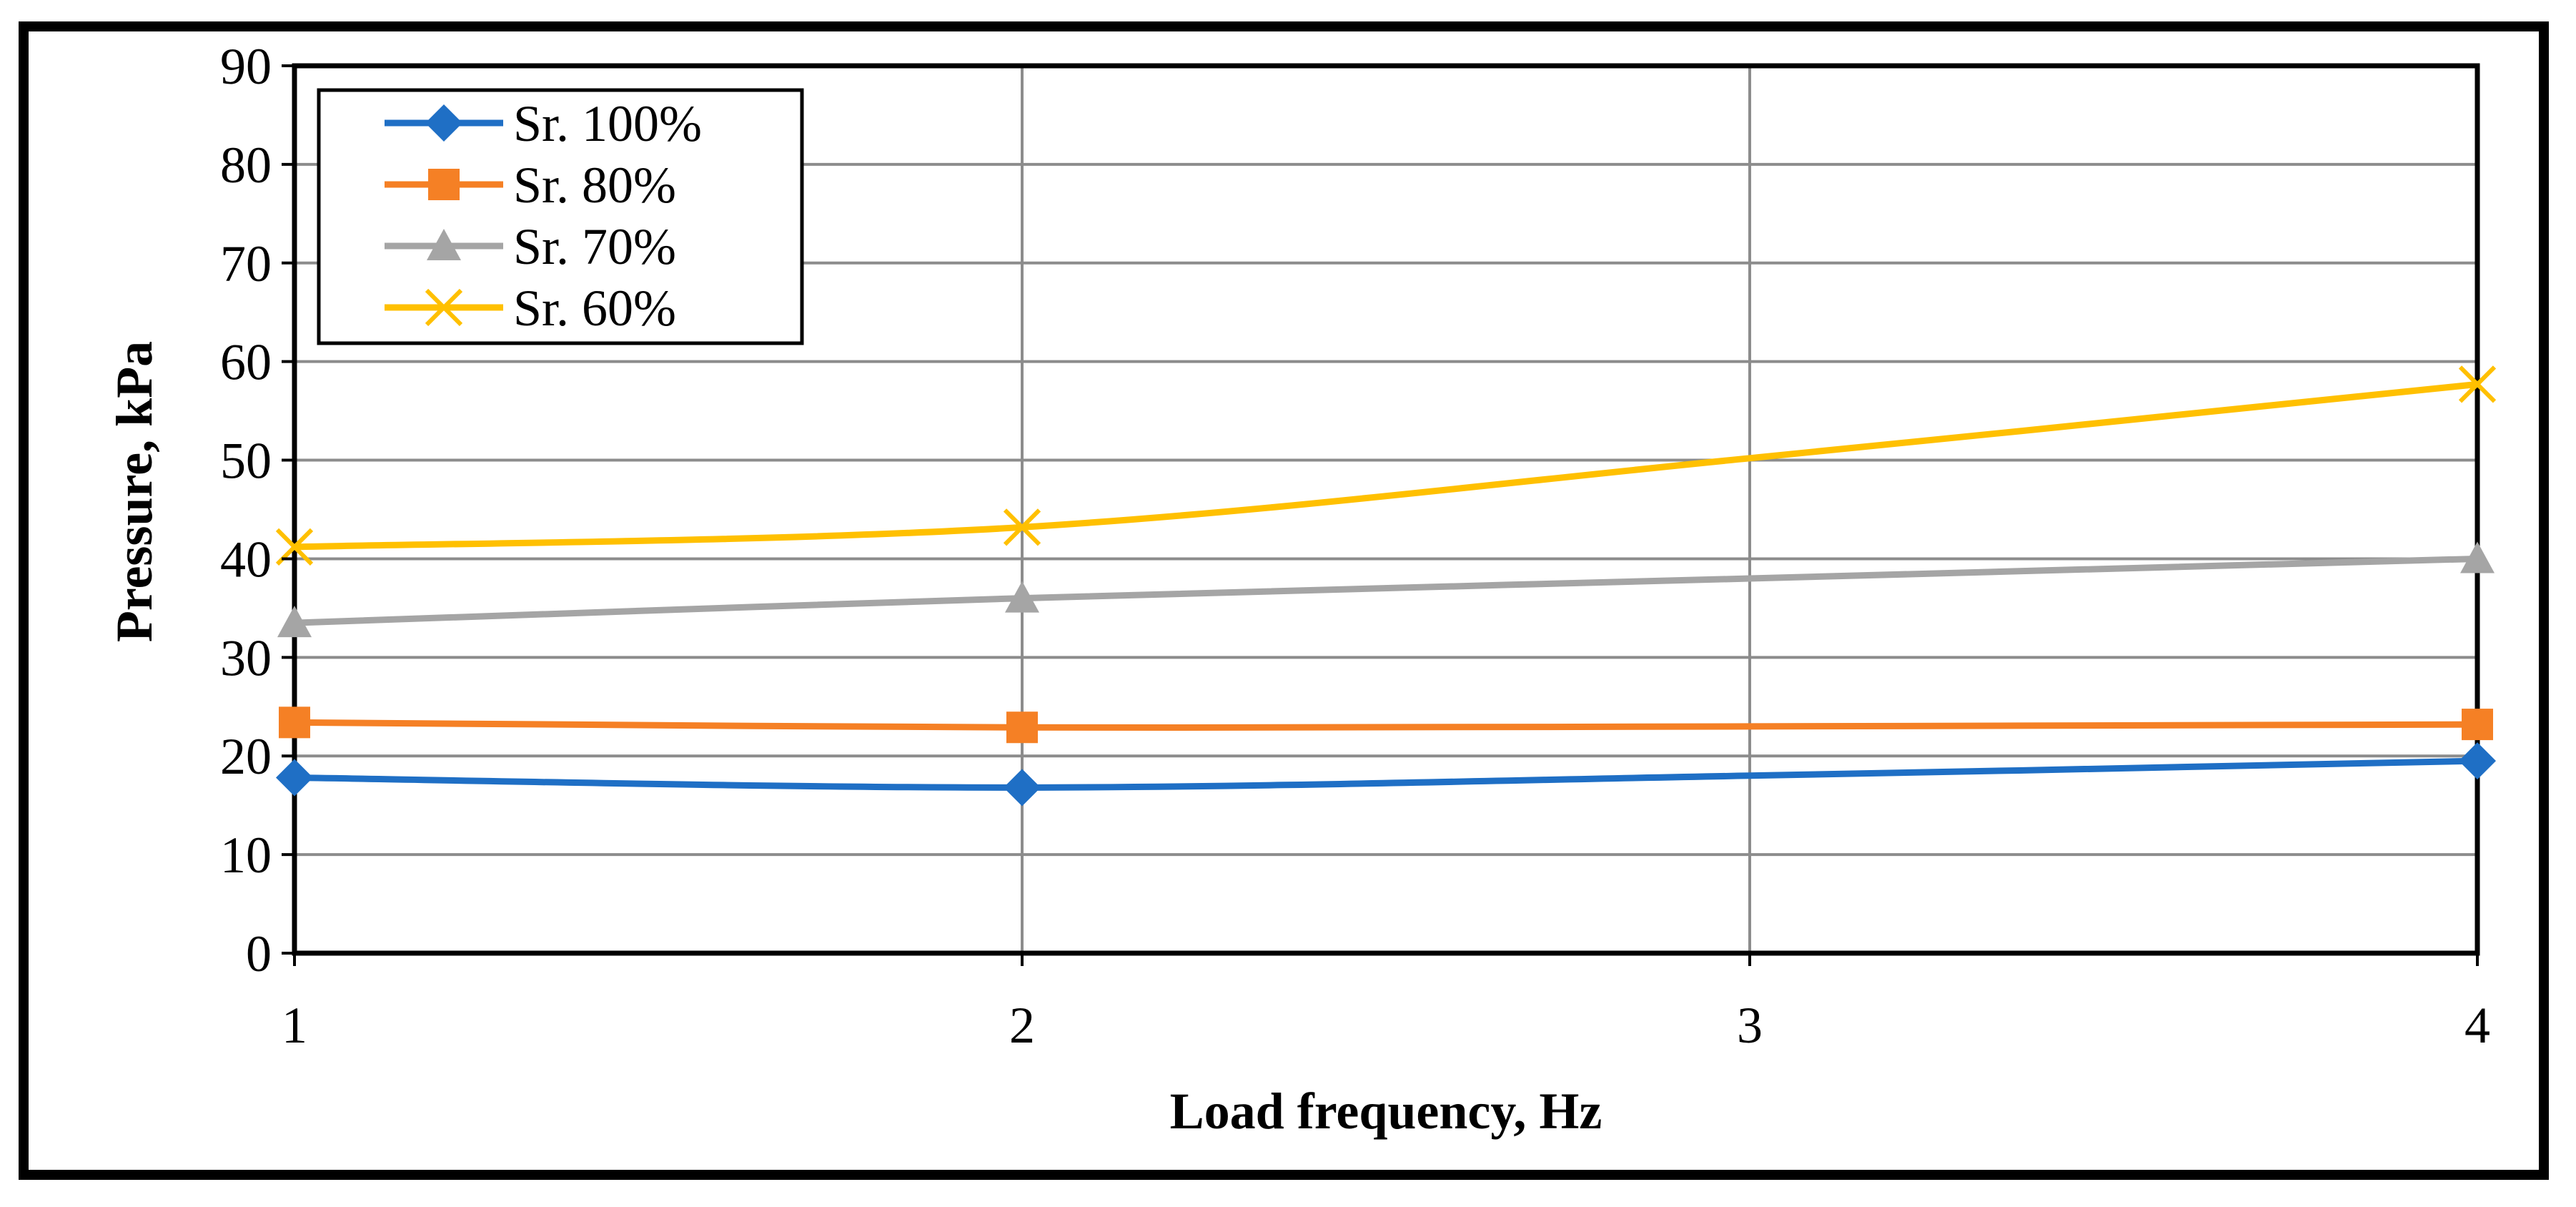 The height and width of the screenshot is (1207, 2576). I want to click on y-tick-label: 60, so click(246, 362).